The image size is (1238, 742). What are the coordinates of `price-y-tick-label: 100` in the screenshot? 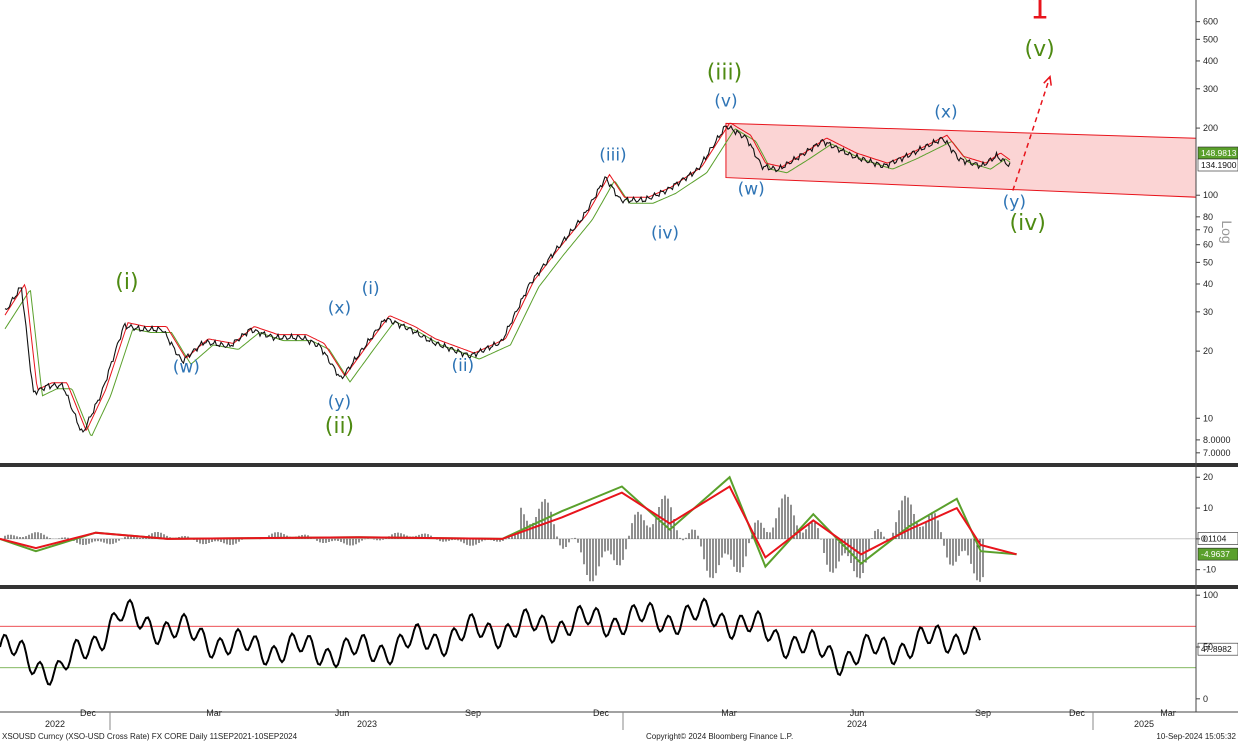 It's located at (1210, 195).